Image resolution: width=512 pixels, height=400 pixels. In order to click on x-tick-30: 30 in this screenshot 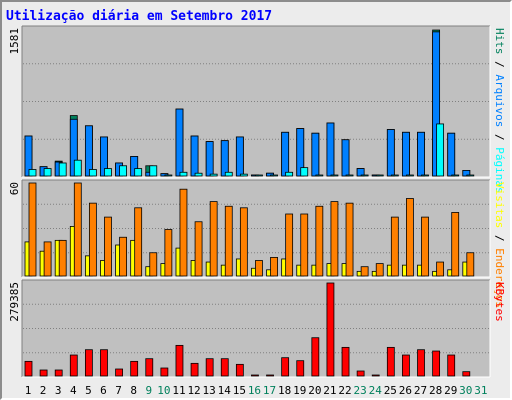, I will do `click(465, 390)`.